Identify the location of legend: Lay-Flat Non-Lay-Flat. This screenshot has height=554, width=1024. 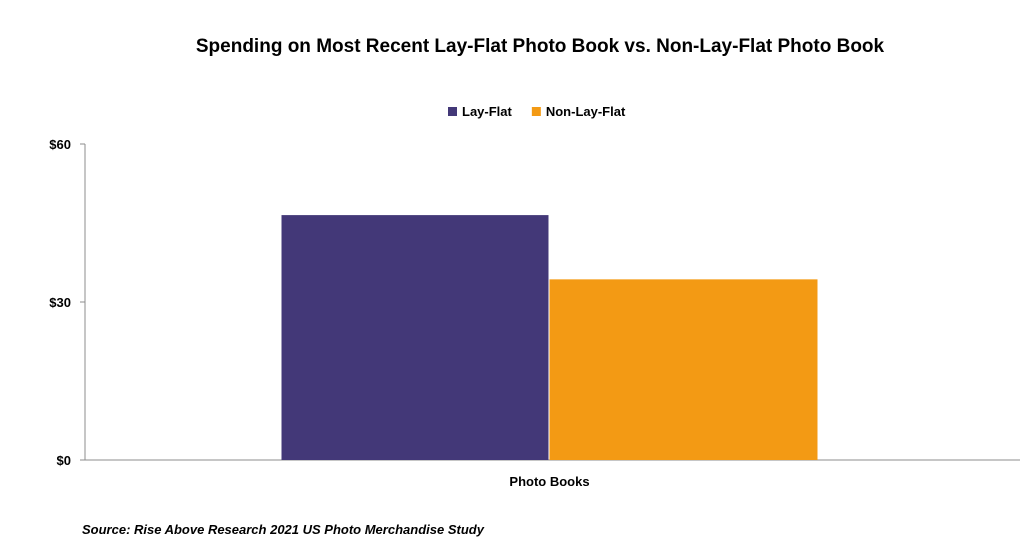
(537, 111).